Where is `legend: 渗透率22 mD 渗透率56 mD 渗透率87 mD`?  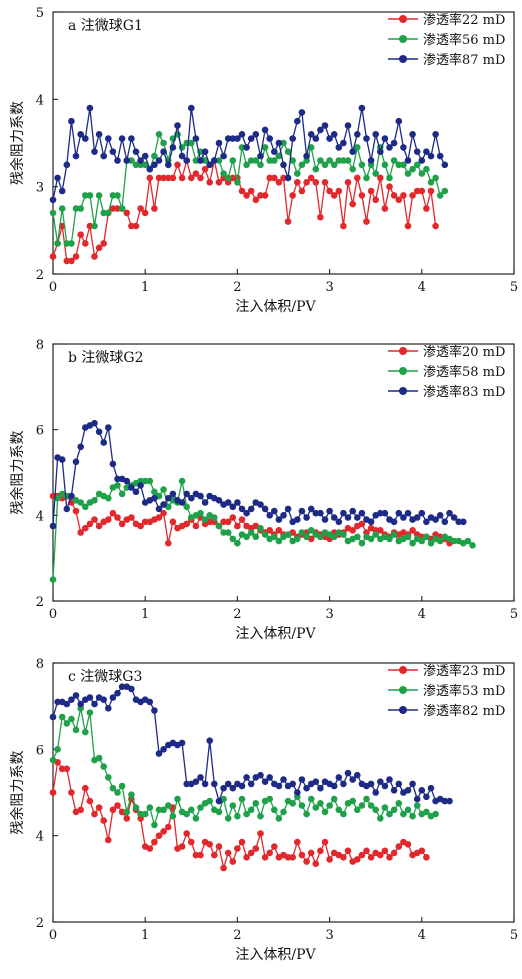 legend: 渗透率22 mD 渗透率56 mD 渗透率87 mD is located at coordinates (446, 40).